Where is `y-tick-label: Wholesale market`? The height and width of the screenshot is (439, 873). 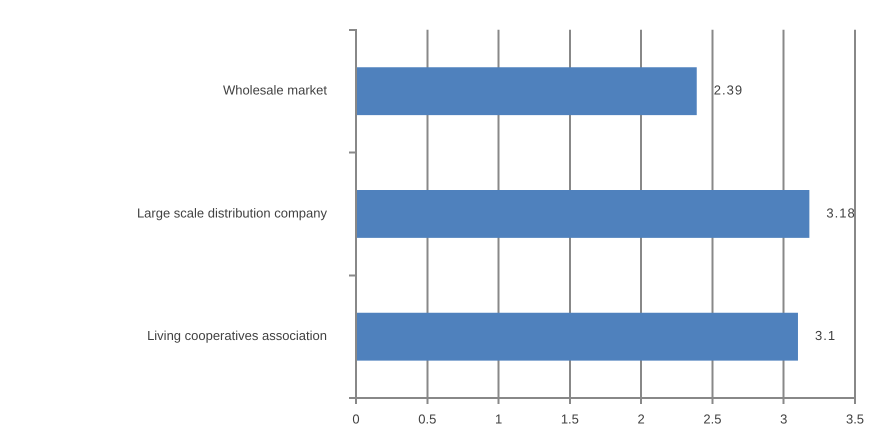 y-tick-label: Wholesale market is located at coordinates (275, 90).